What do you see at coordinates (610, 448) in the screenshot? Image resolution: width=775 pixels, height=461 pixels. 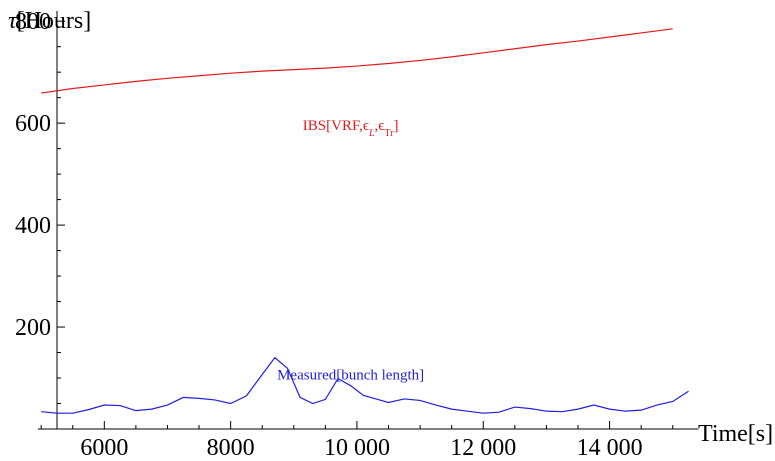 I see `x-tick-label: 14 000` at bounding box center [610, 448].